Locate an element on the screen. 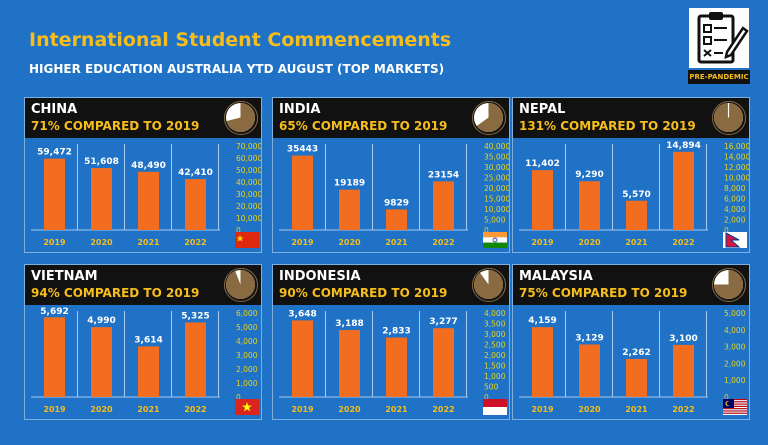  y-tick-label: 1,500 is located at coordinates (495, 366).